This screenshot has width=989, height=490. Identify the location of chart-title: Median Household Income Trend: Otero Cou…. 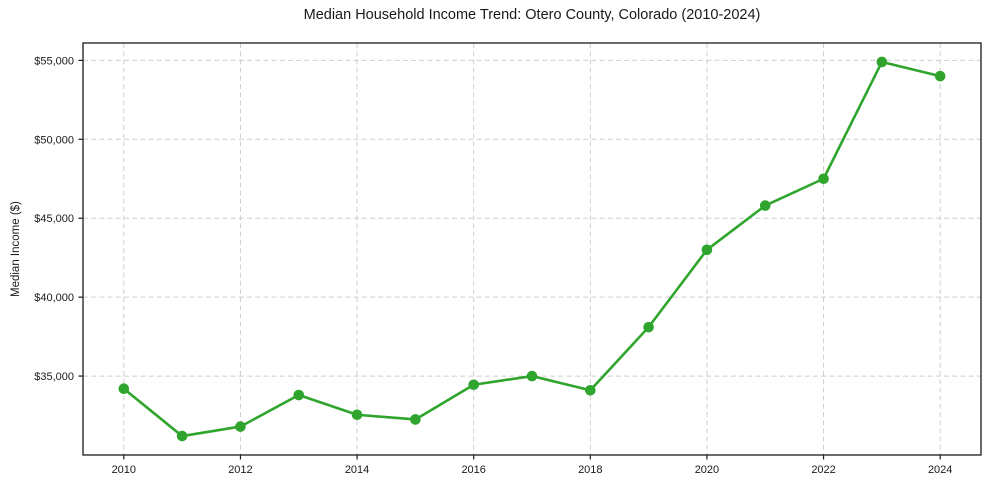
(532, 15).